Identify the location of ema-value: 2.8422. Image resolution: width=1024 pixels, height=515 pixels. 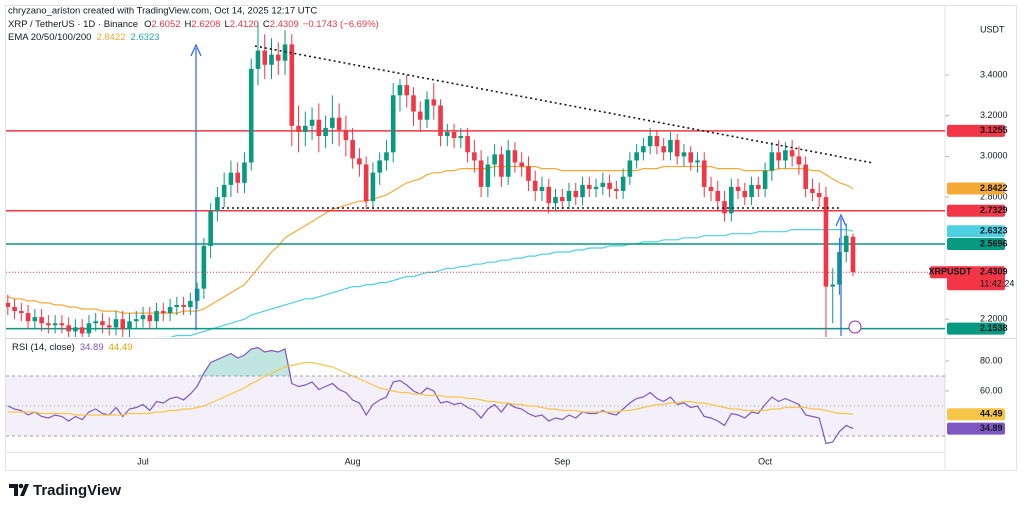
(110, 37).